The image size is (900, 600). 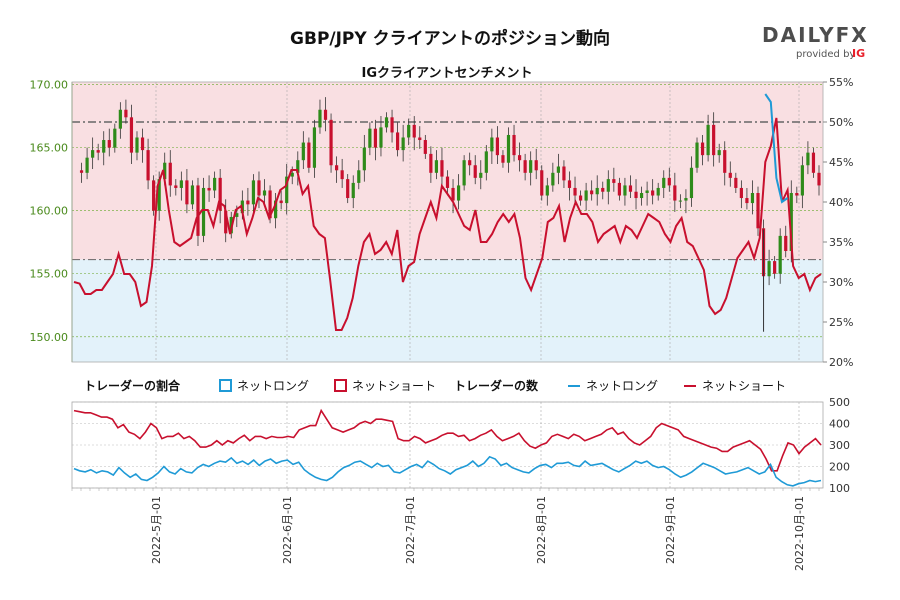 What do you see at coordinates (447, 73) in the screenshot?
I see `chart-subtitle: IGクライアントセンチメント` at bounding box center [447, 73].